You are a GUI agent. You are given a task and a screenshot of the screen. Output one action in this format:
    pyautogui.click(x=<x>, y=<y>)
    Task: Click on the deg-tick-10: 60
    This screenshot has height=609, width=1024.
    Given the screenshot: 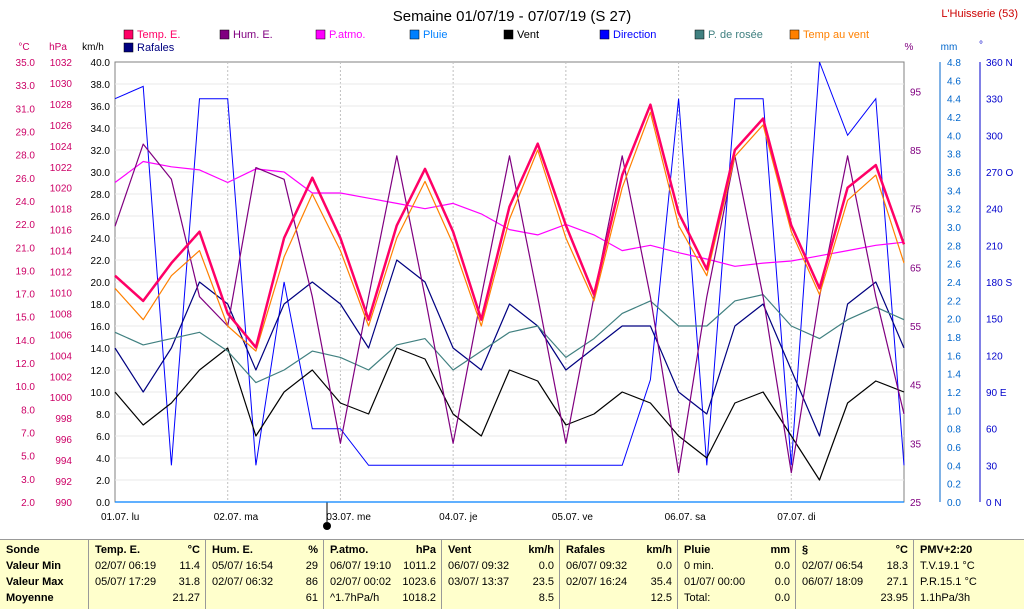 What is the action you would take?
    pyautogui.click(x=992, y=430)
    